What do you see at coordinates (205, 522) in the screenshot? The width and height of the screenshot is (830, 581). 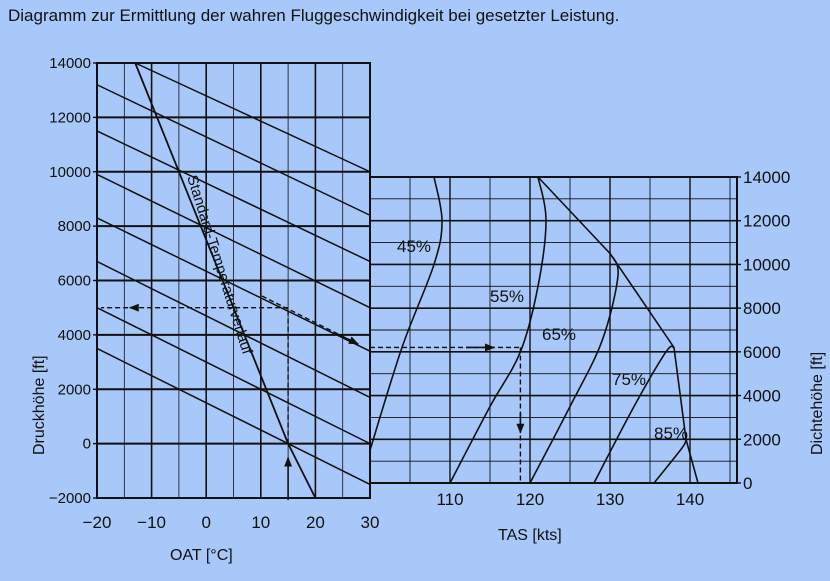 I see `left-x-tick-label: 0` at bounding box center [205, 522].